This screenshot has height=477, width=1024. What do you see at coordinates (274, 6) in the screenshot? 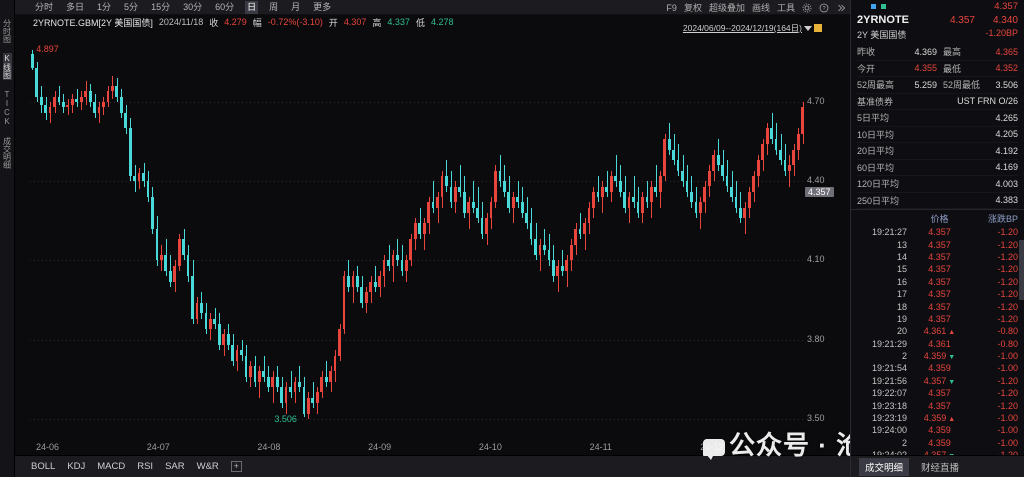
I see `period-tab-weekly: 周` at bounding box center [274, 6].